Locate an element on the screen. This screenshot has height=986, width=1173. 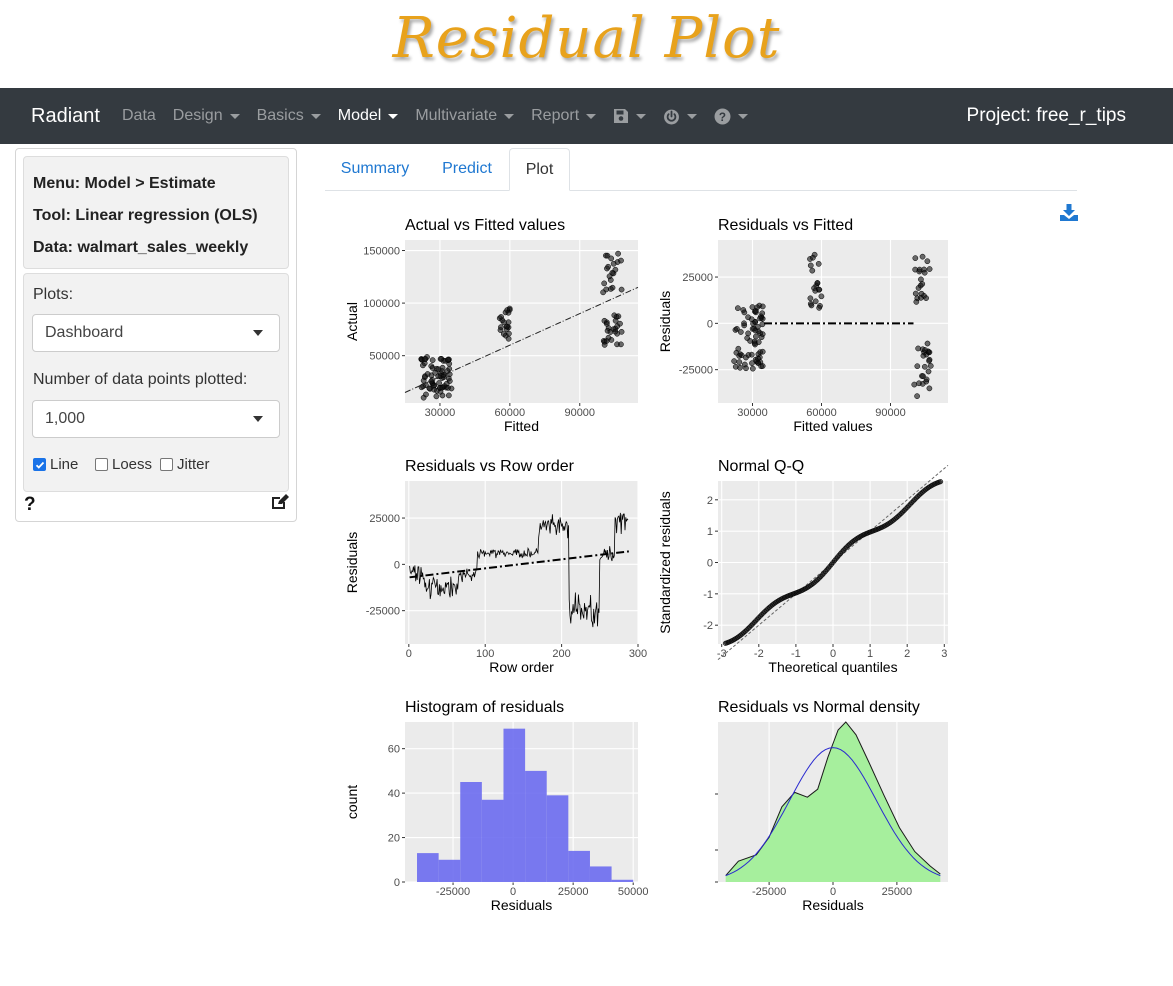
nav-save-menu is located at coordinates (630, 116).